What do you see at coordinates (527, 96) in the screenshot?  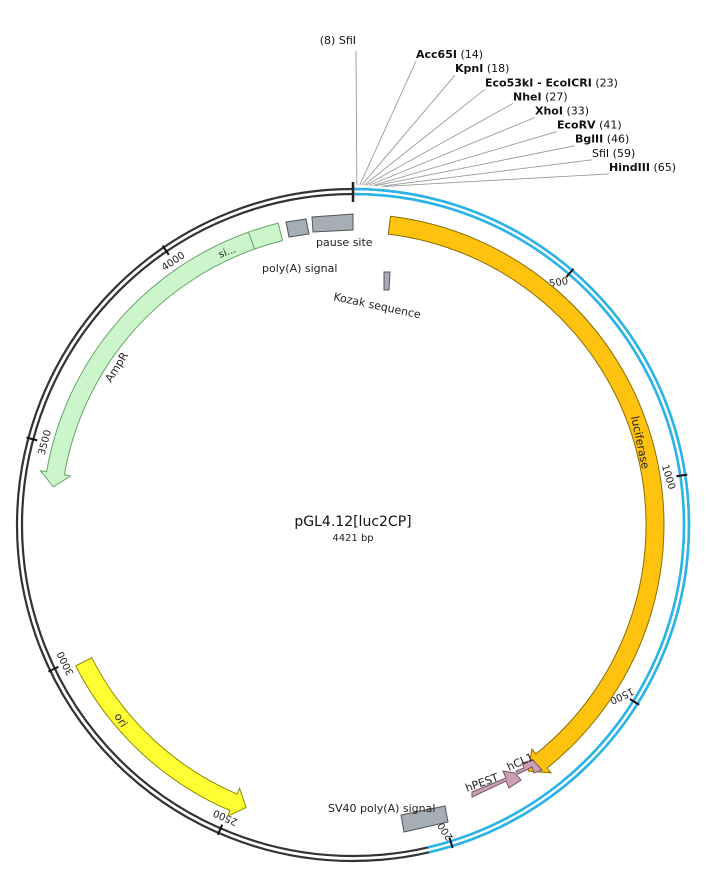 I see `site-name: NheI` at bounding box center [527, 96].